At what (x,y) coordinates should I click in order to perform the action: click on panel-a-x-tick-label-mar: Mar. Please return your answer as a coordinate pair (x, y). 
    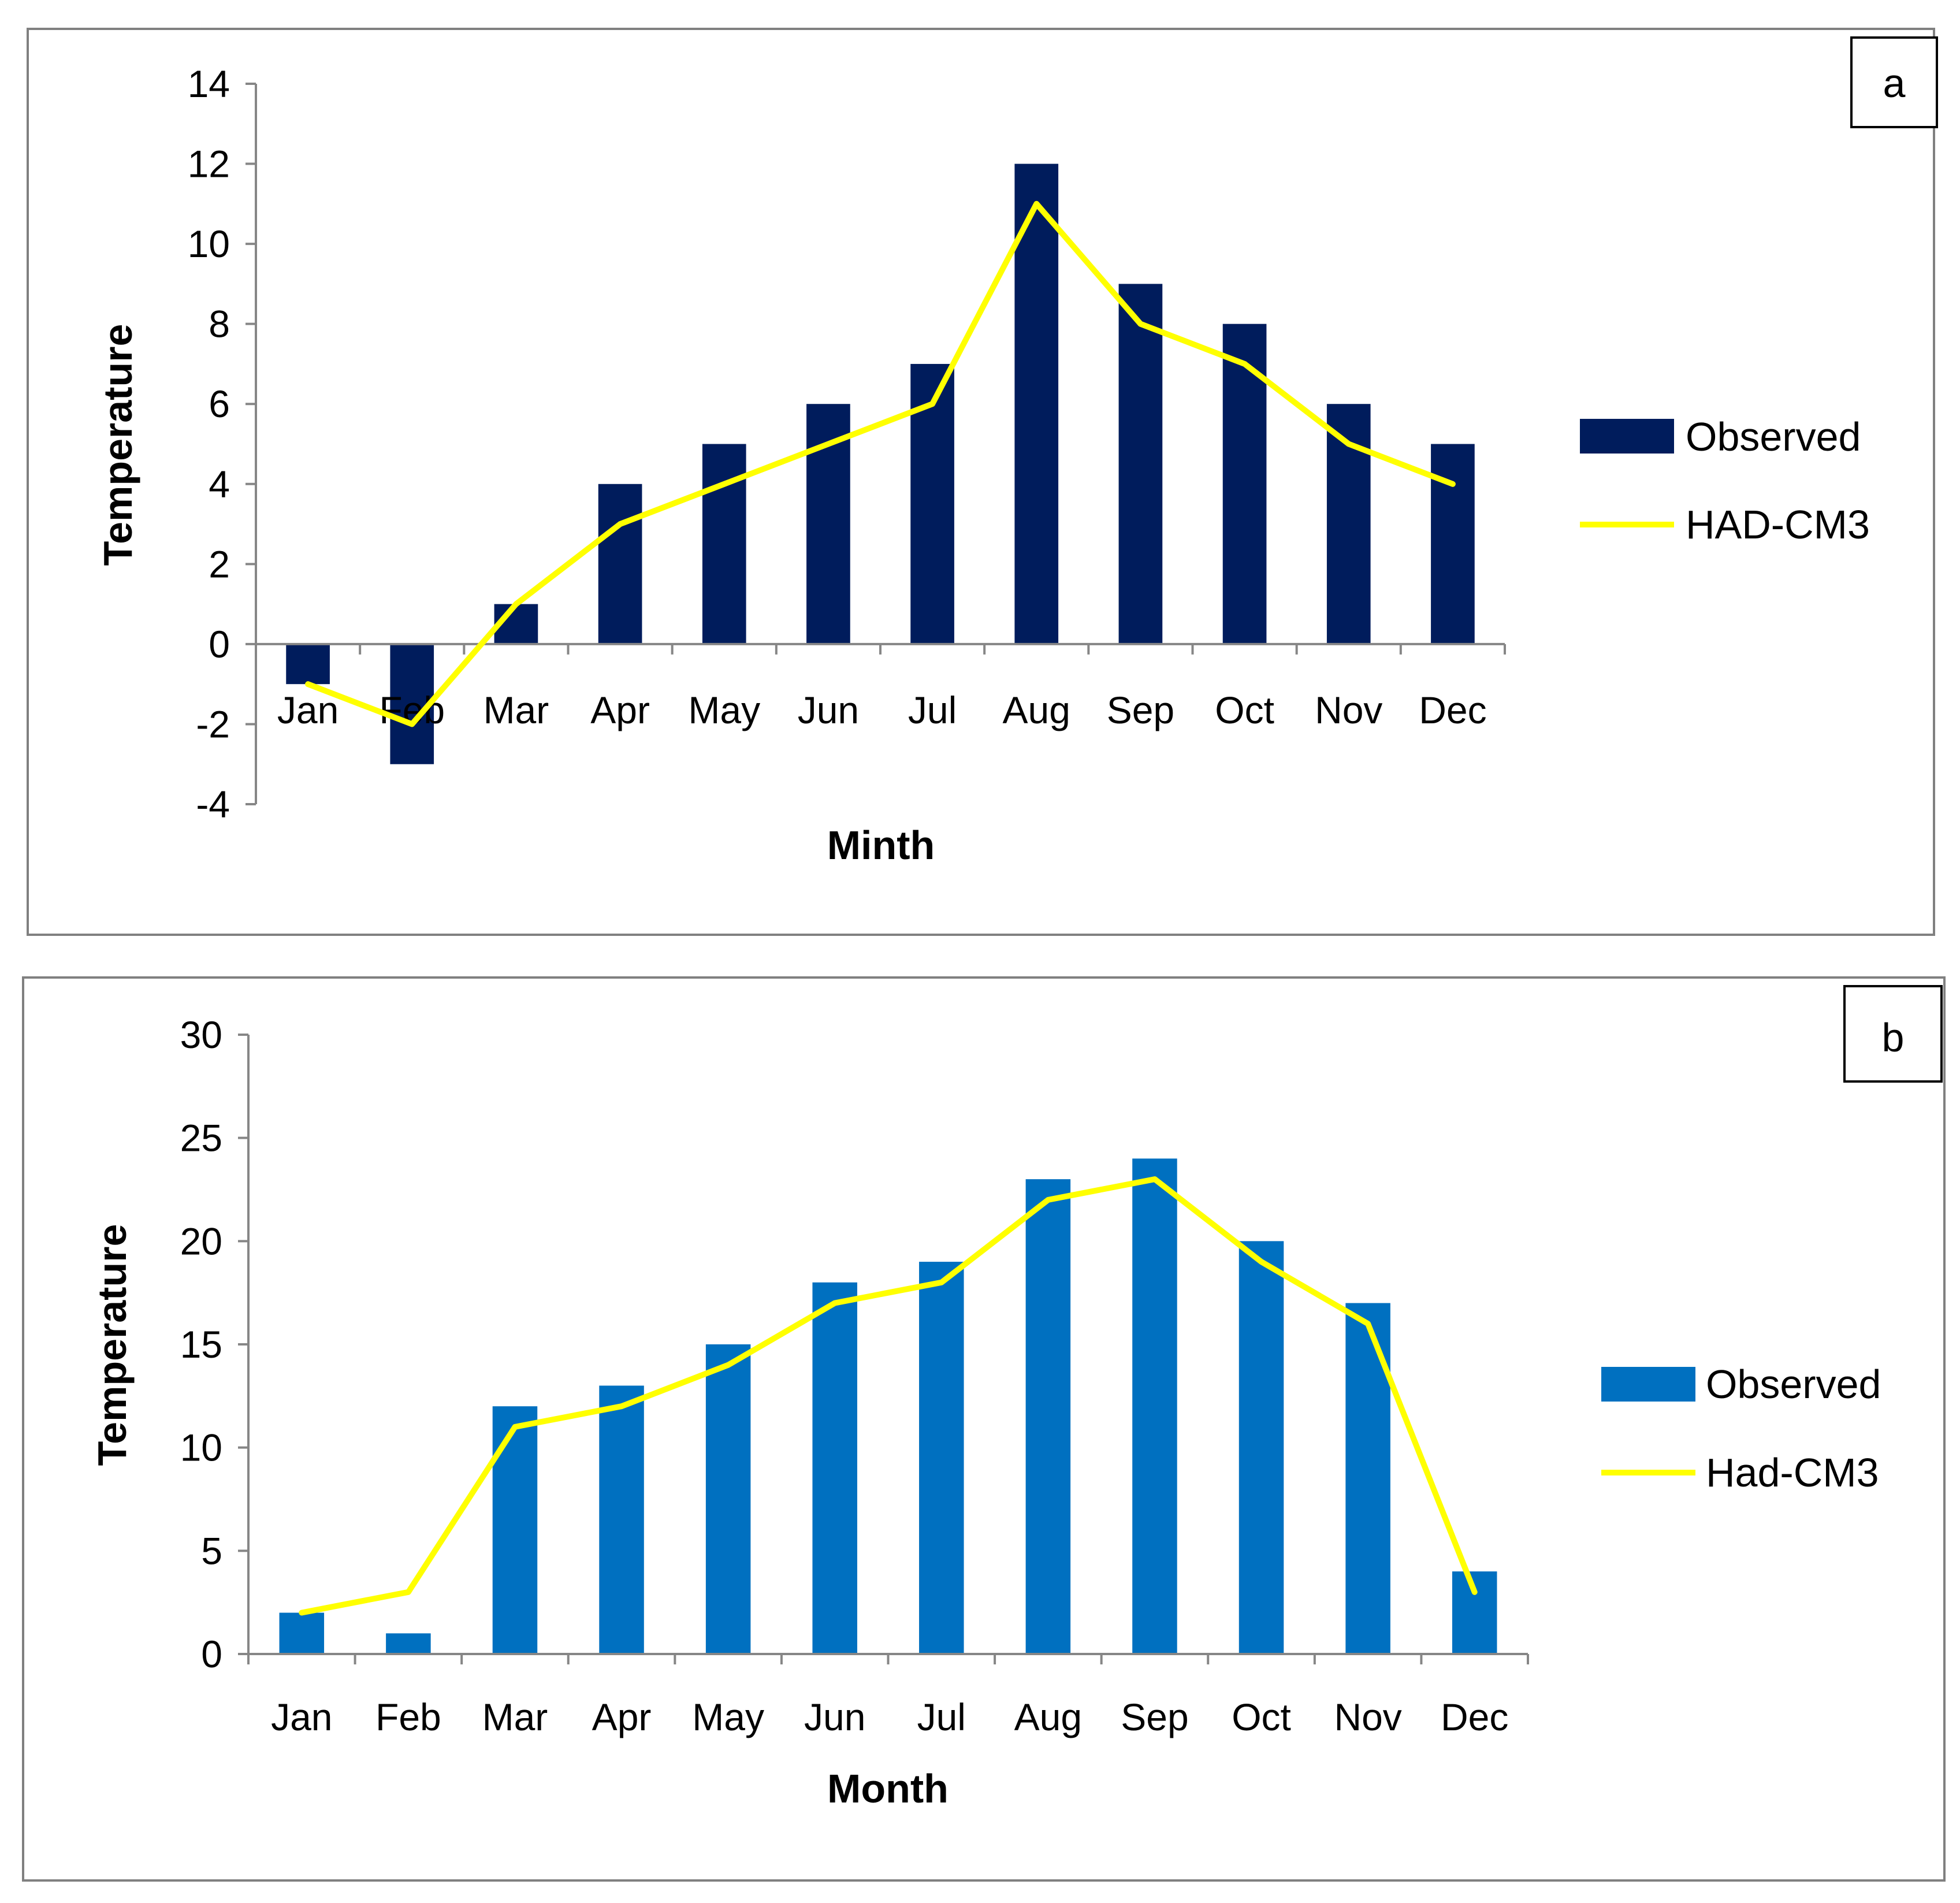
    Looking at the image, I should click on (516, 710).